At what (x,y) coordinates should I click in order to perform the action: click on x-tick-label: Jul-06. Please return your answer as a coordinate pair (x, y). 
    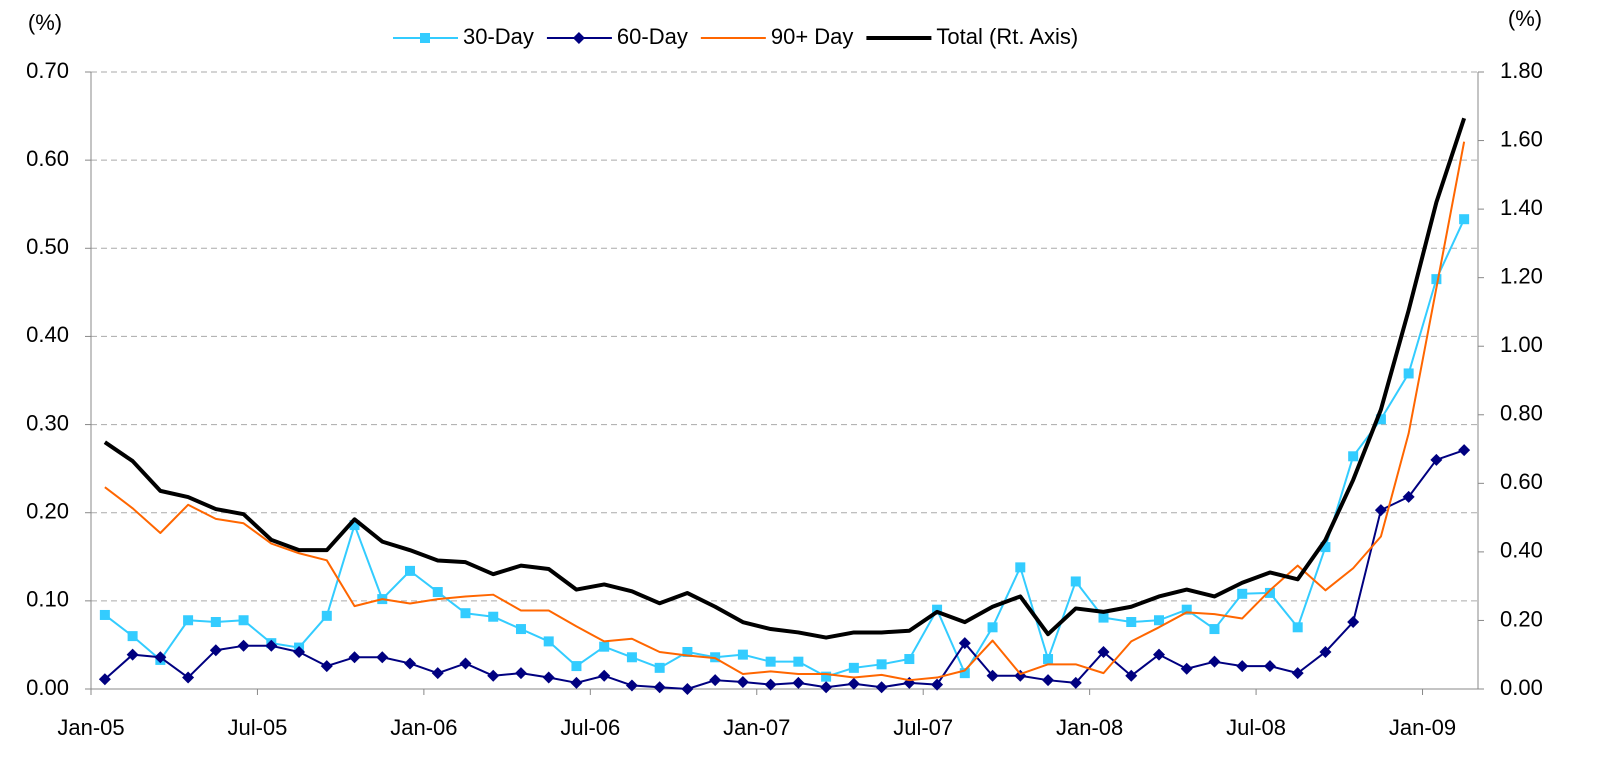
    Looking at the image, I should click on (590, 727).